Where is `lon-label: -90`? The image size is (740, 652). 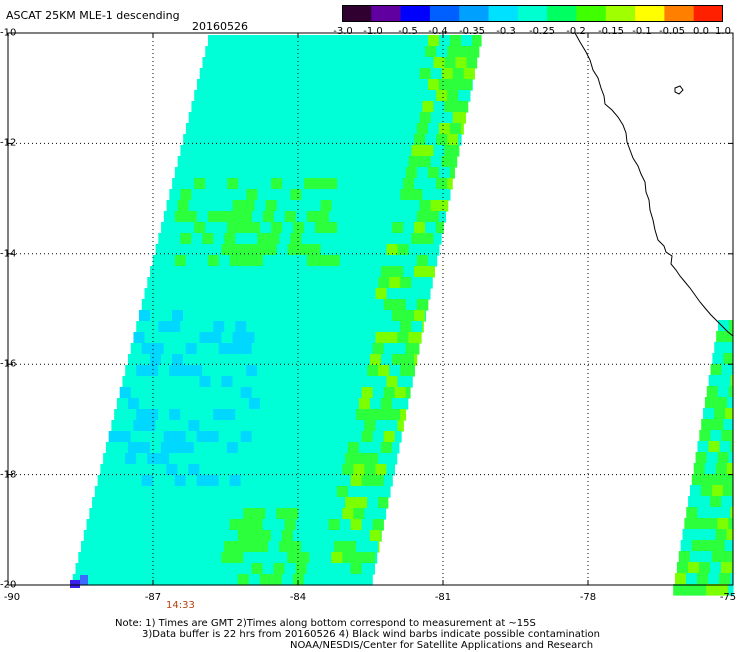 lon-label: -90 is located at coordinates (12, 597).